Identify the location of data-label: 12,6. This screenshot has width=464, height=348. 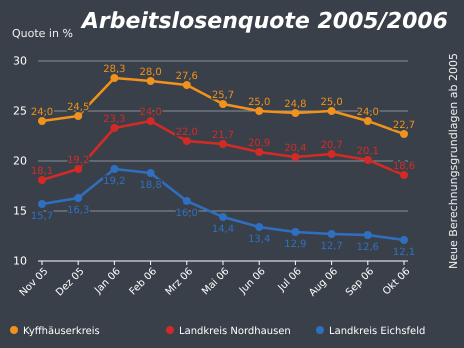
(367, 247).